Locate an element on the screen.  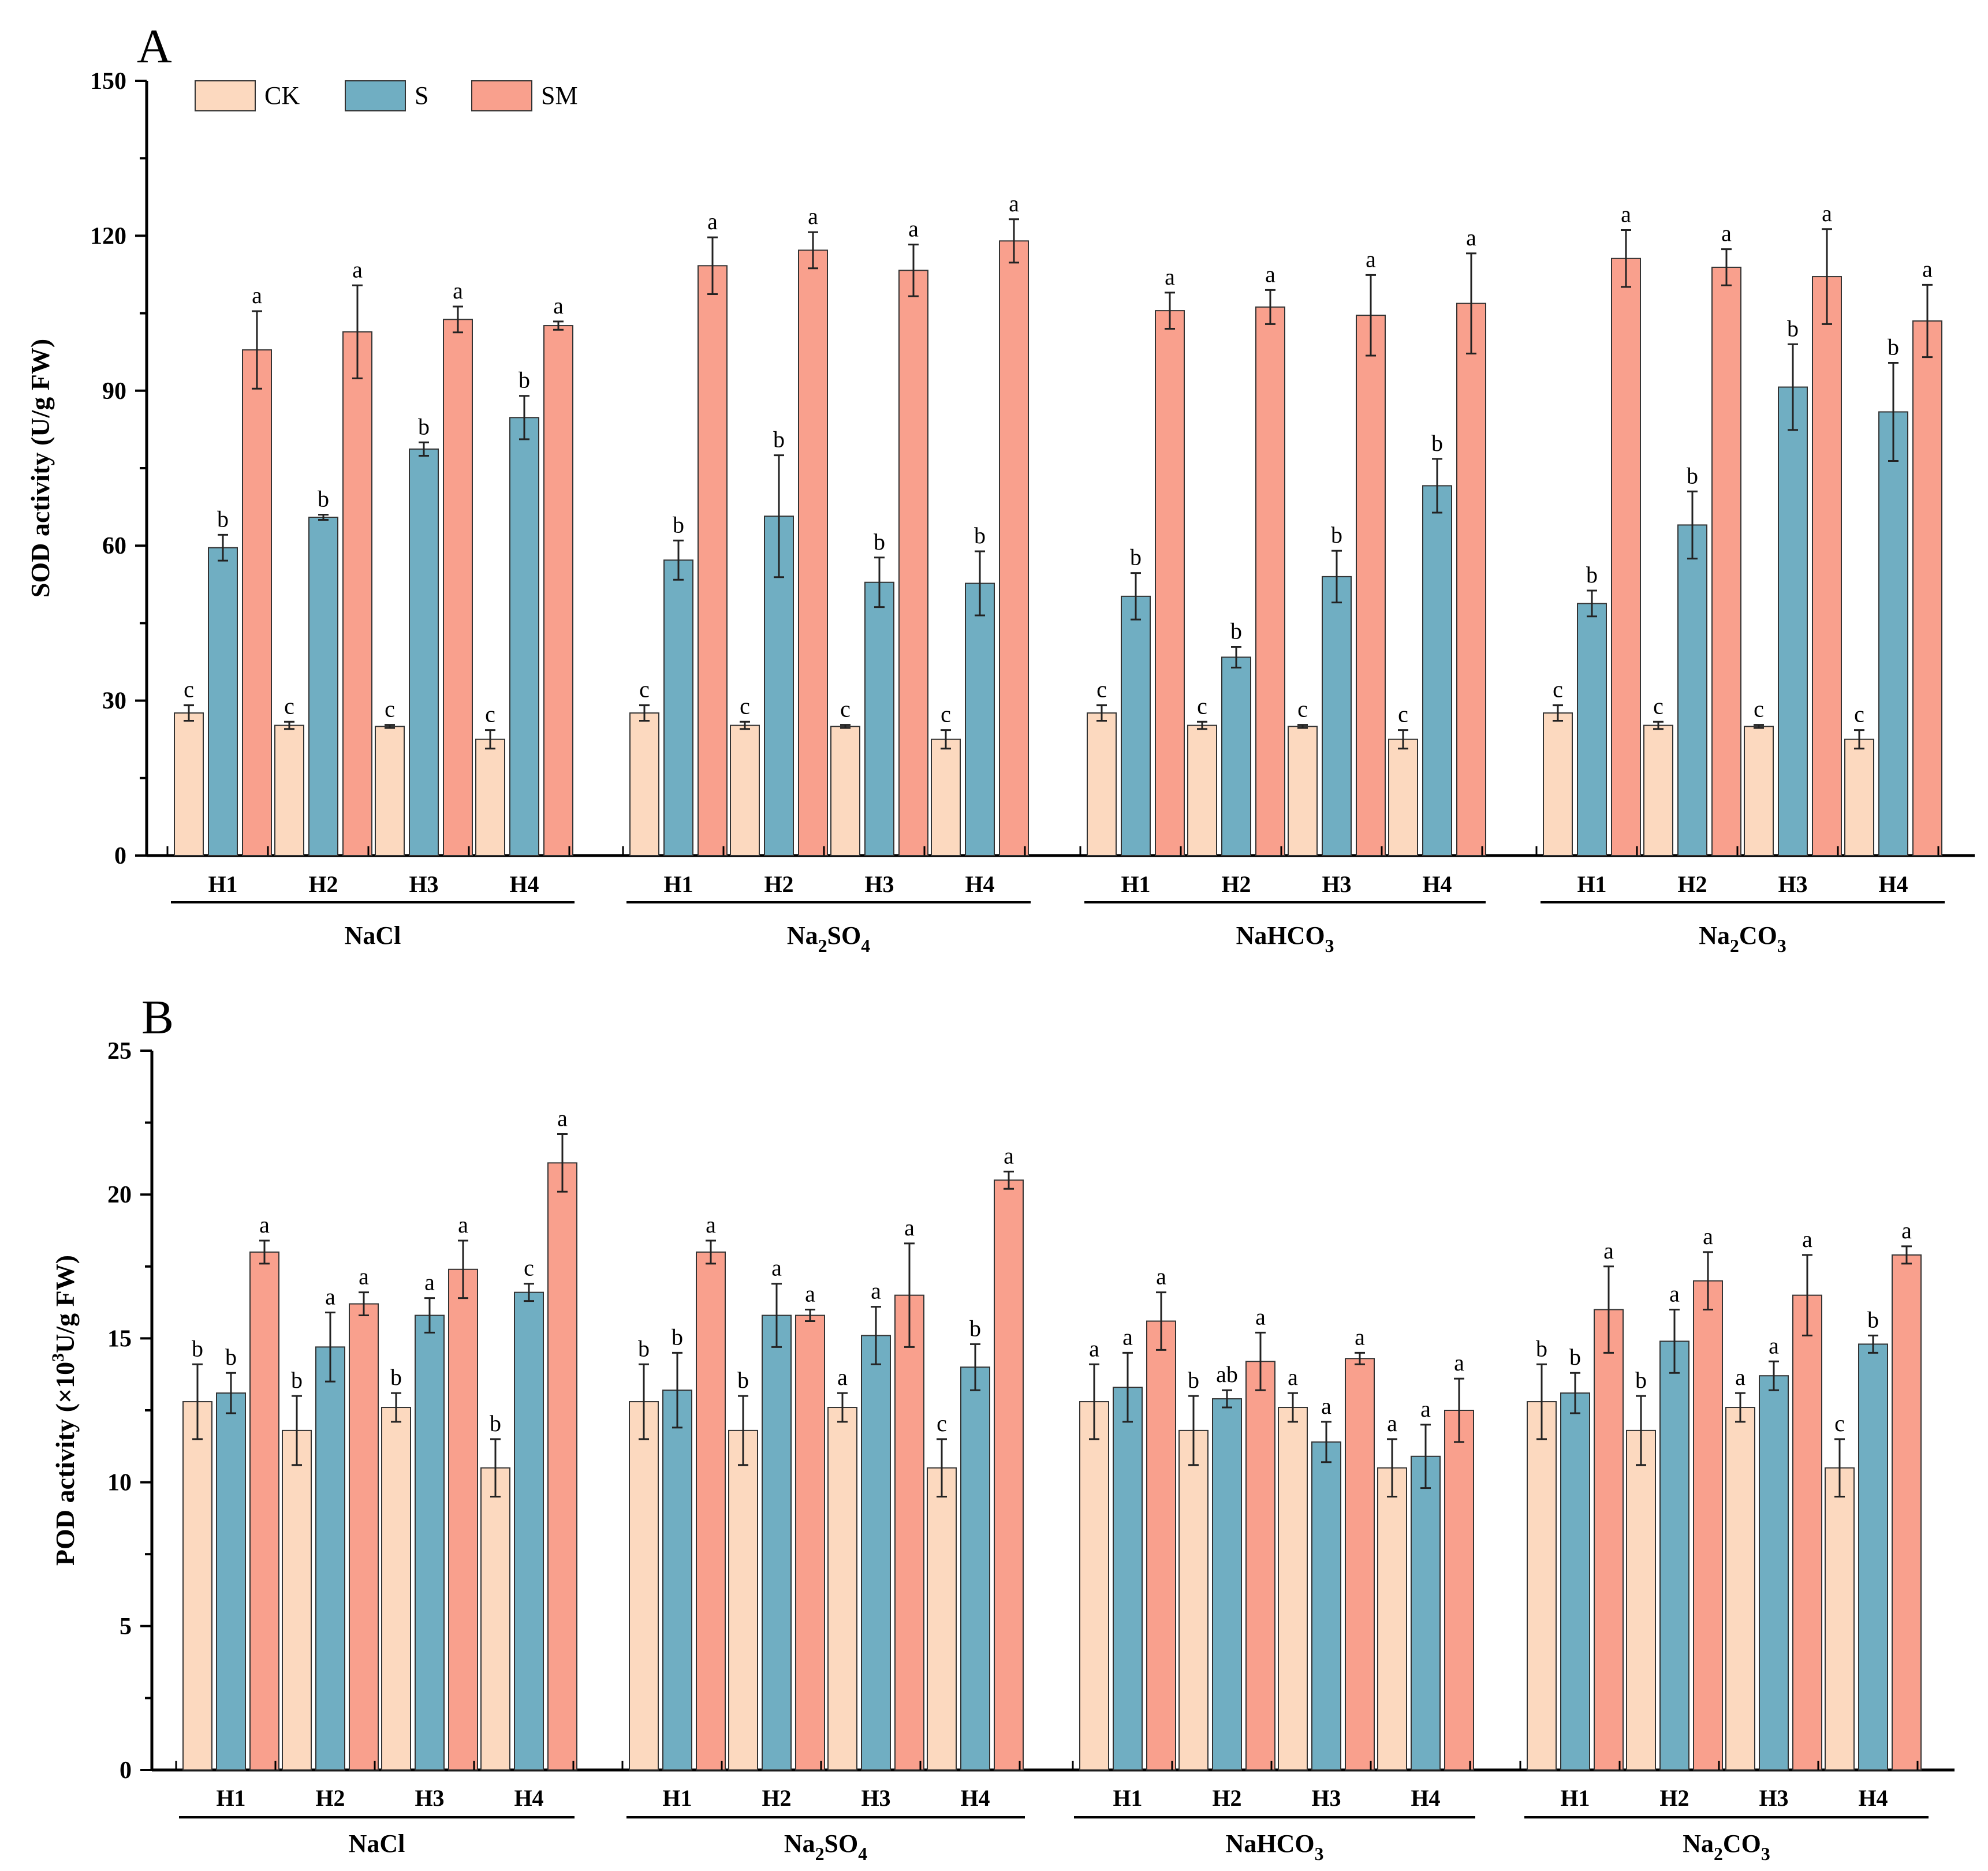
x-category-label: H1 is located at coordinates (678, 884).